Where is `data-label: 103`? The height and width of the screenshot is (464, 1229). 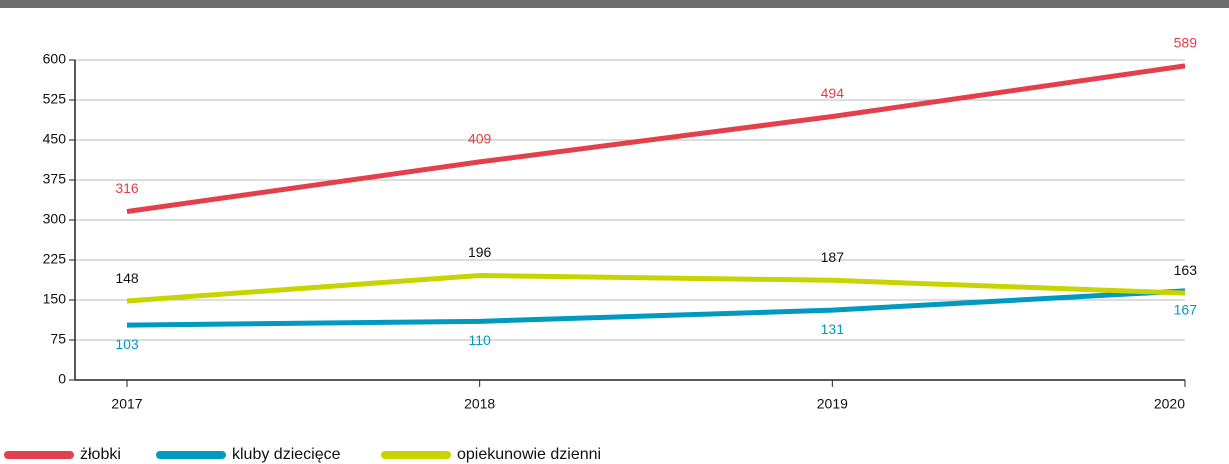
data-label: 103 is located at coordinates (127, 344).